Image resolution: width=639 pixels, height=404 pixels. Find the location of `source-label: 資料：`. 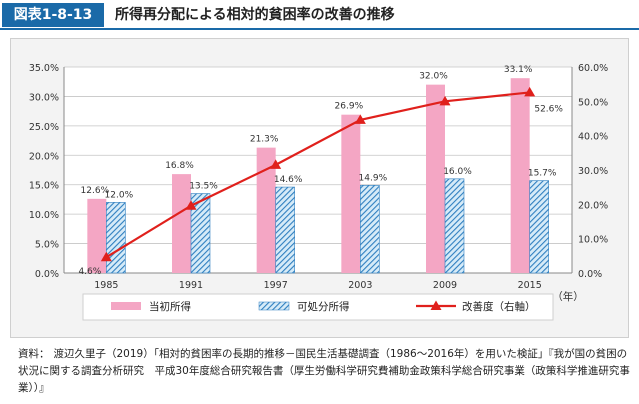

source-label: 資料： is located at coordinates (34, 354).